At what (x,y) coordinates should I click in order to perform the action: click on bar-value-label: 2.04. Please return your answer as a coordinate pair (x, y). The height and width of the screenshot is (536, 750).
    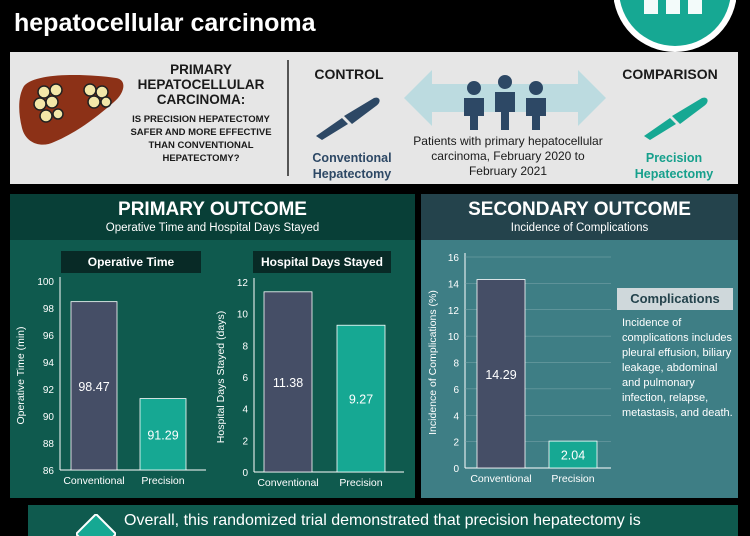
    Looking at the image, I should click on (573, 456).